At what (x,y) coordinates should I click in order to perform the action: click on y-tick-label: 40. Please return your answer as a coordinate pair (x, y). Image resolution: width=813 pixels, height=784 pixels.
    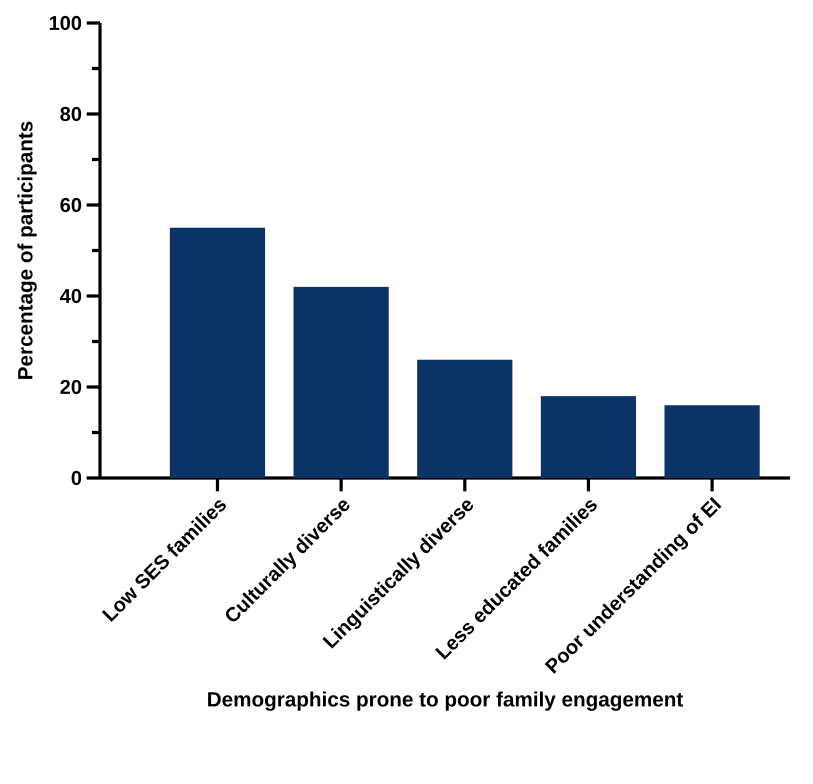
    Looking at the image, I should click on (71, 296).